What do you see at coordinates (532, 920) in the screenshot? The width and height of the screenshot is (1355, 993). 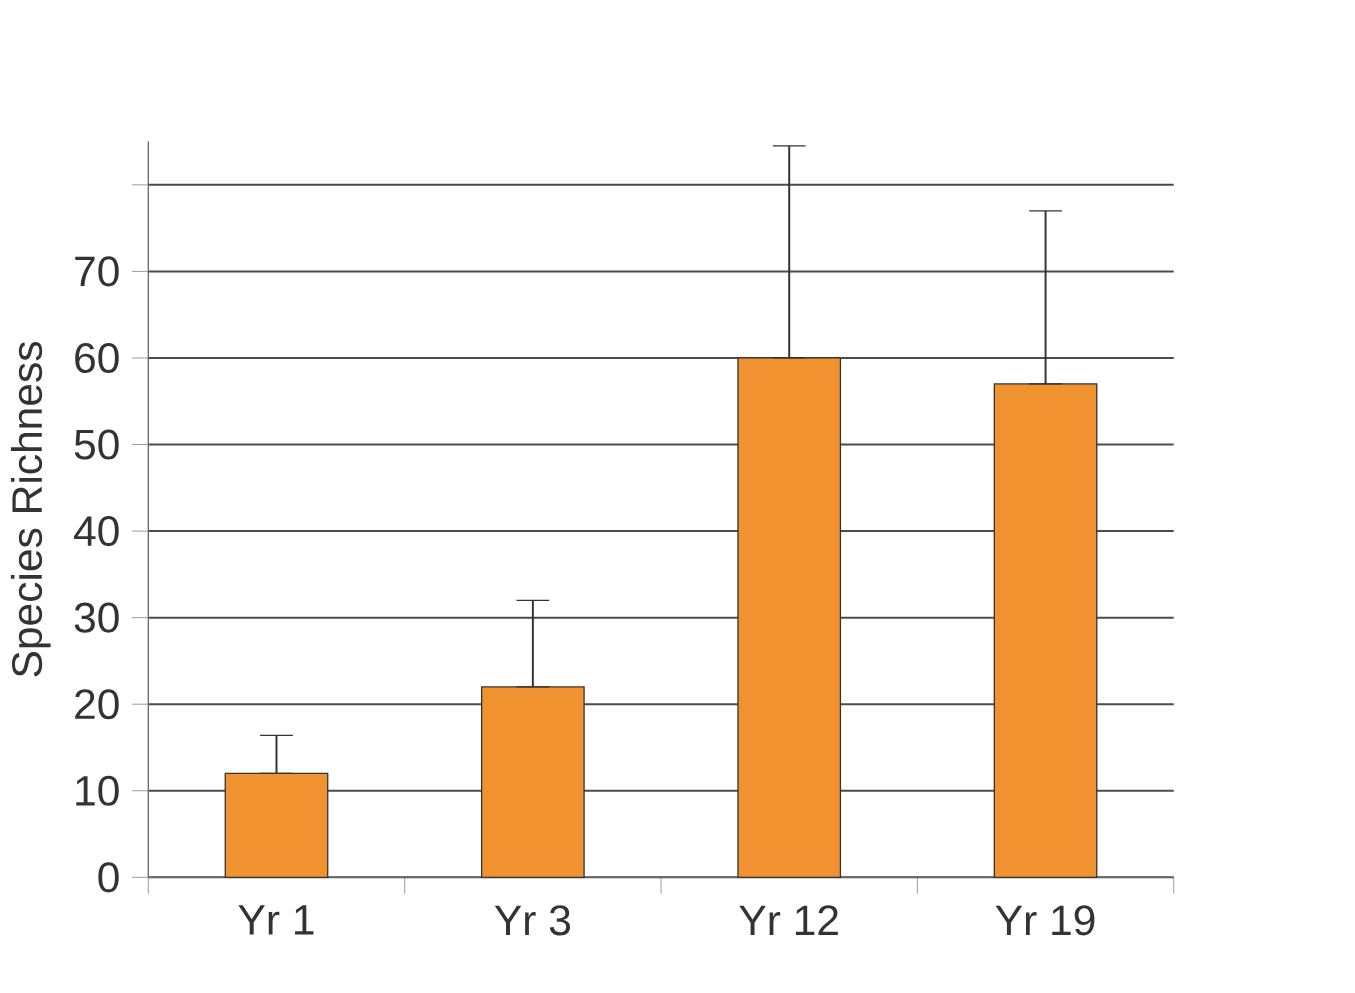 I see `x-tick-label: Yr 3` at bounding box center [532, 920].